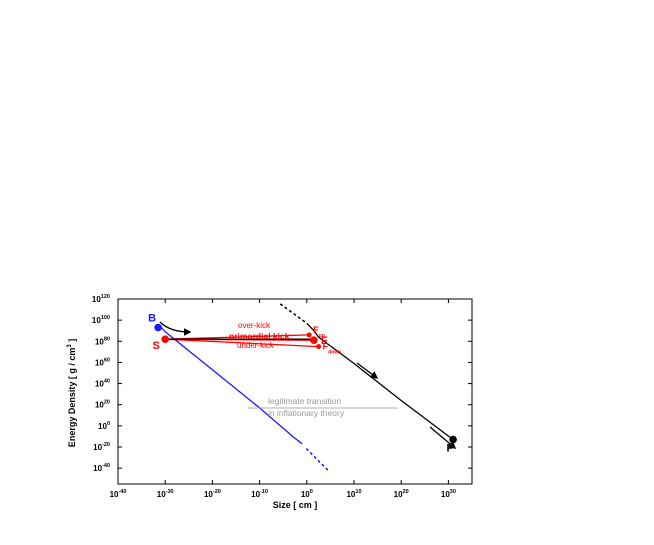  What do you see at coordinates (367, 370) in the screenshot?
I see `flow-arrow-mid` at bounding box center [367, 370].